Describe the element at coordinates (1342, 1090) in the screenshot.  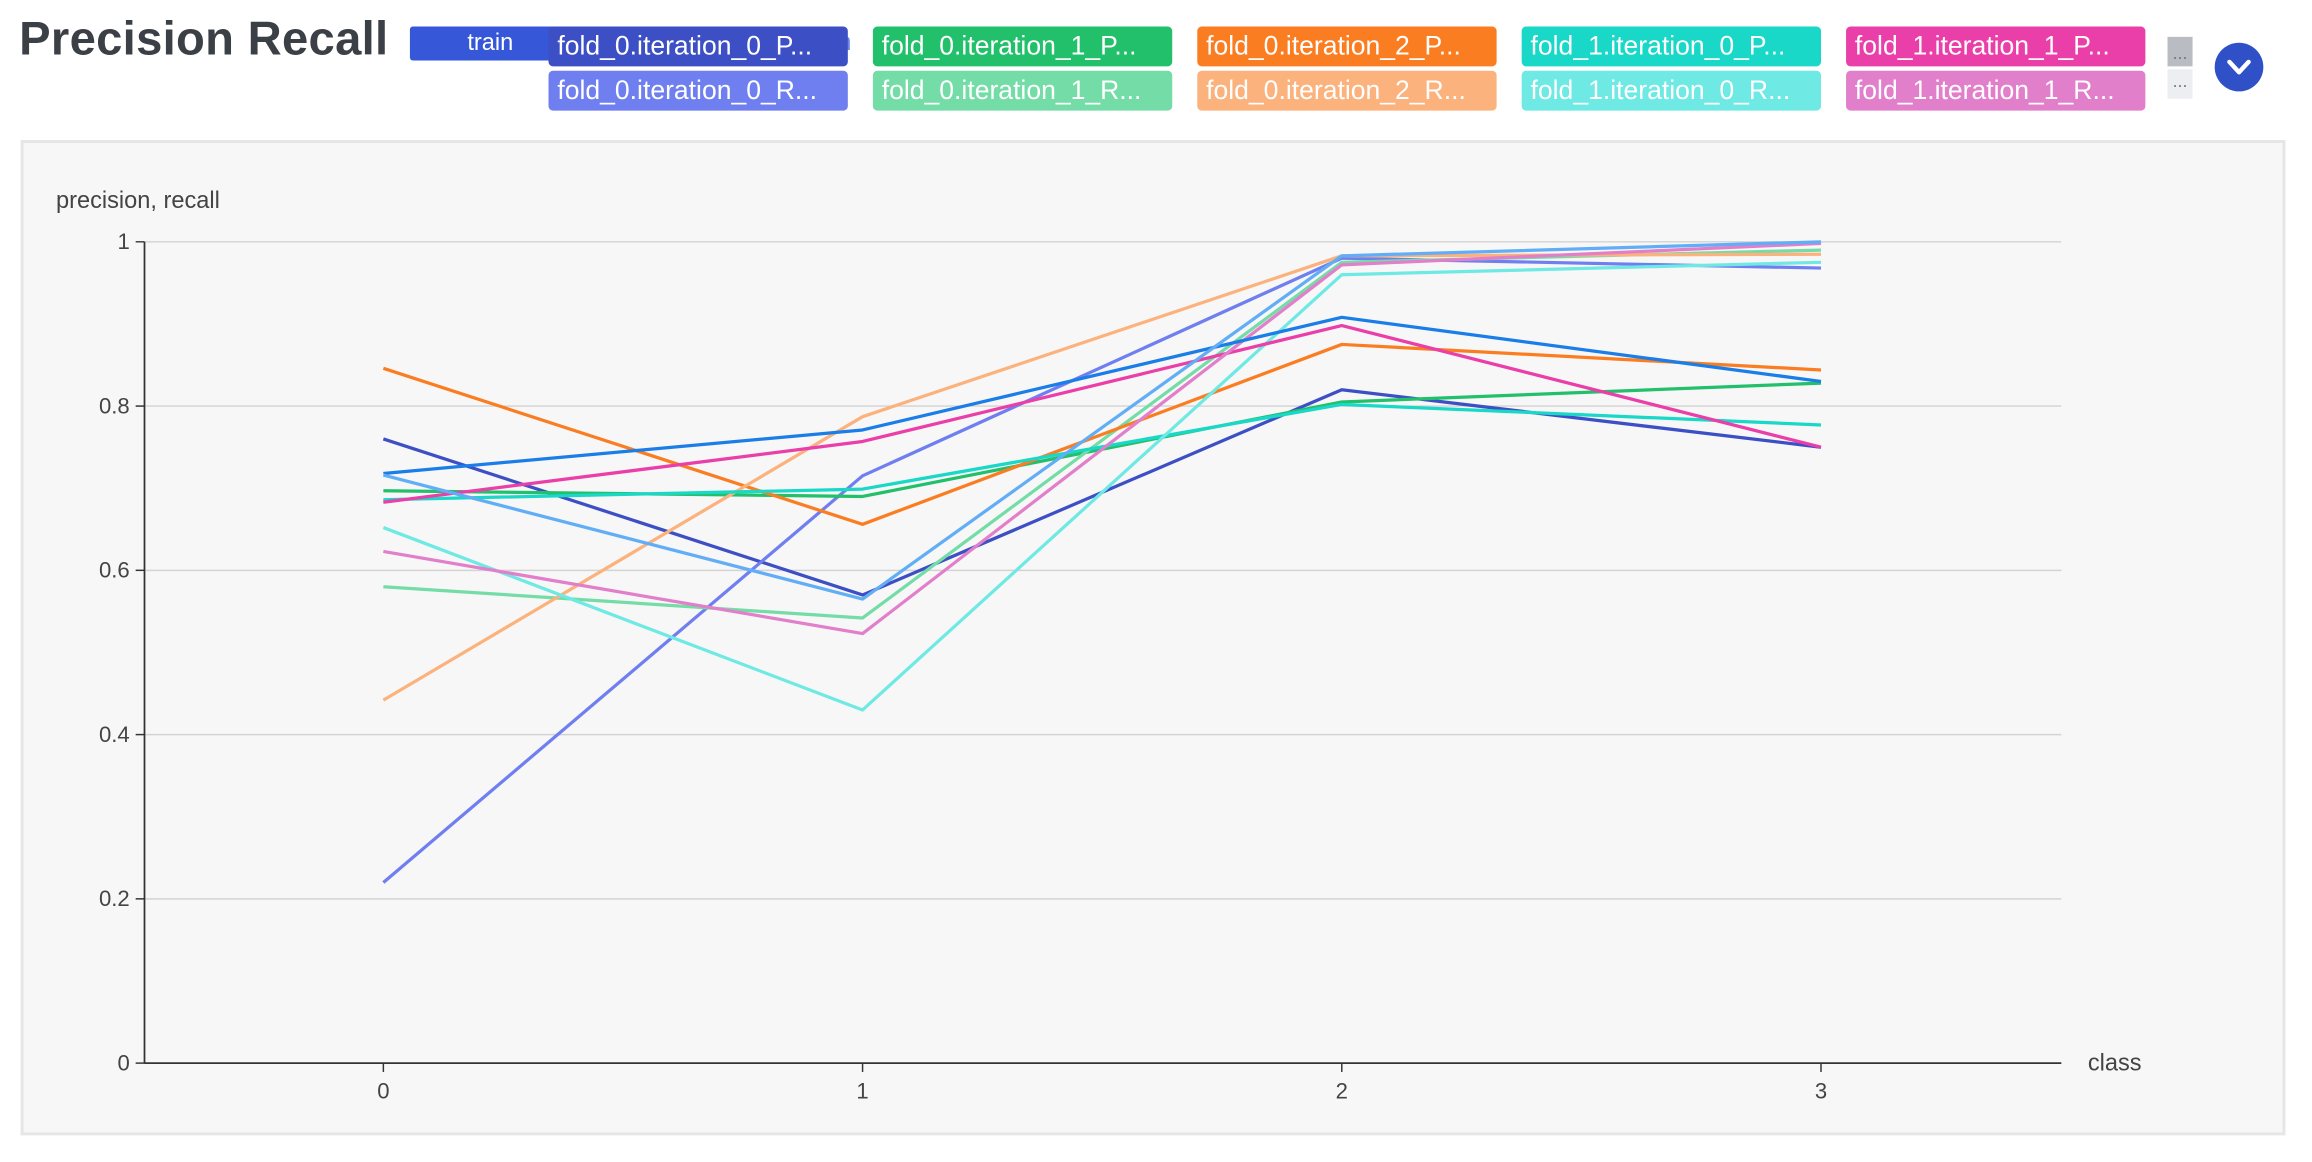
I see `x-tick-label: 2` at that location.